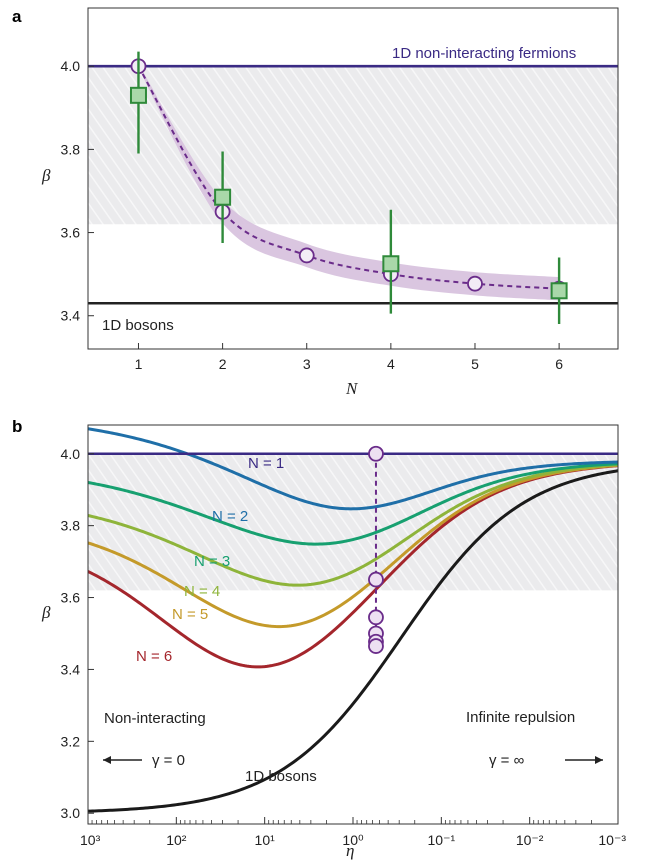 This screenshot has width=646, height=862. I want to click on gamma-infinity-label: γ = ∞, so click(507, 760).